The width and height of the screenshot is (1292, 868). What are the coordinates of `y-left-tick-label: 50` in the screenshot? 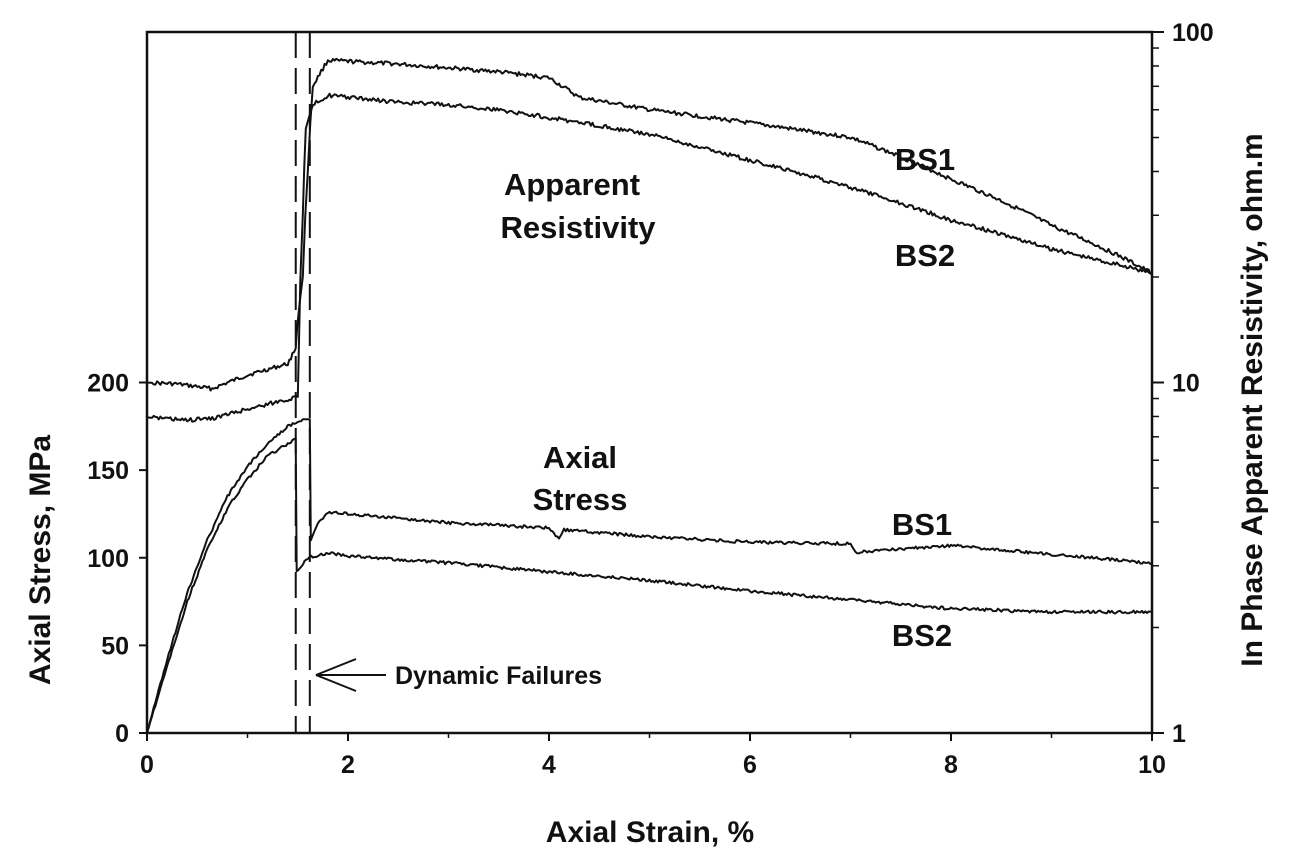 It's located at (115, 646).